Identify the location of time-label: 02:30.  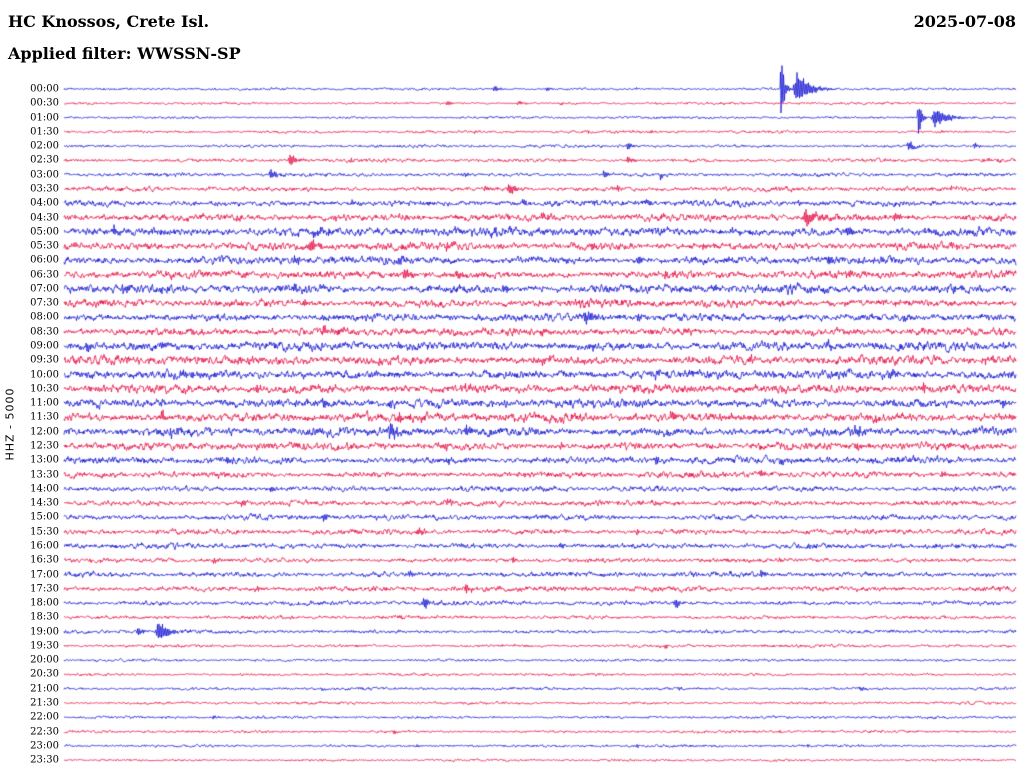
(44, 160).